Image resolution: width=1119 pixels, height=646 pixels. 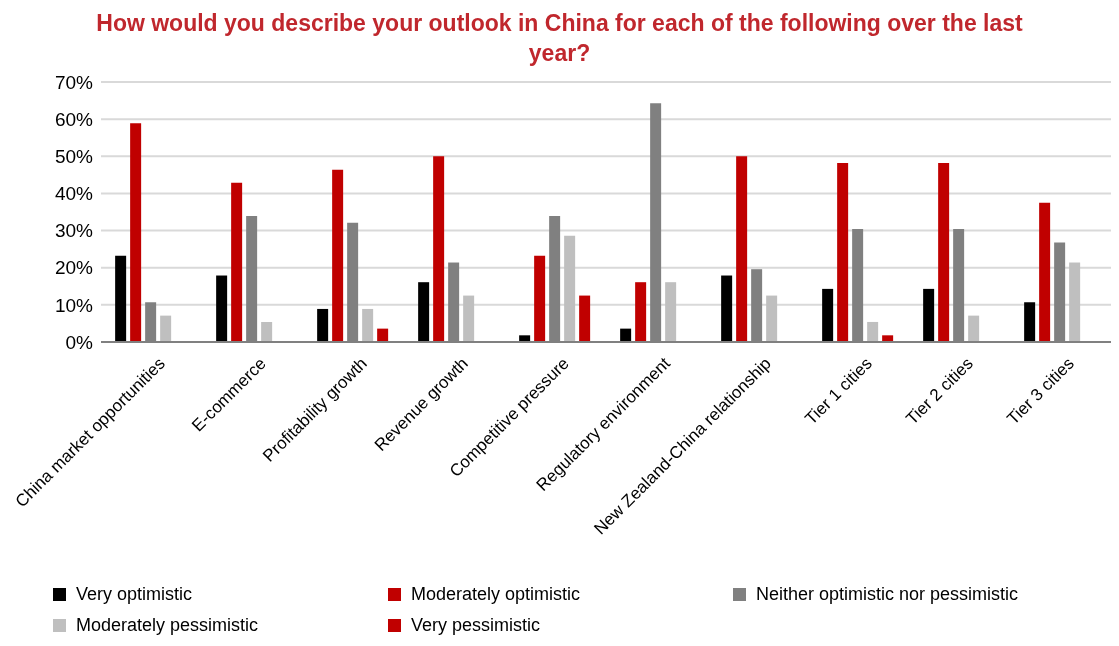 What do you see at coordinates (79, 342) in the screenshot?
I see `y-tick-label: 0%` at bounding box center [79, 342].